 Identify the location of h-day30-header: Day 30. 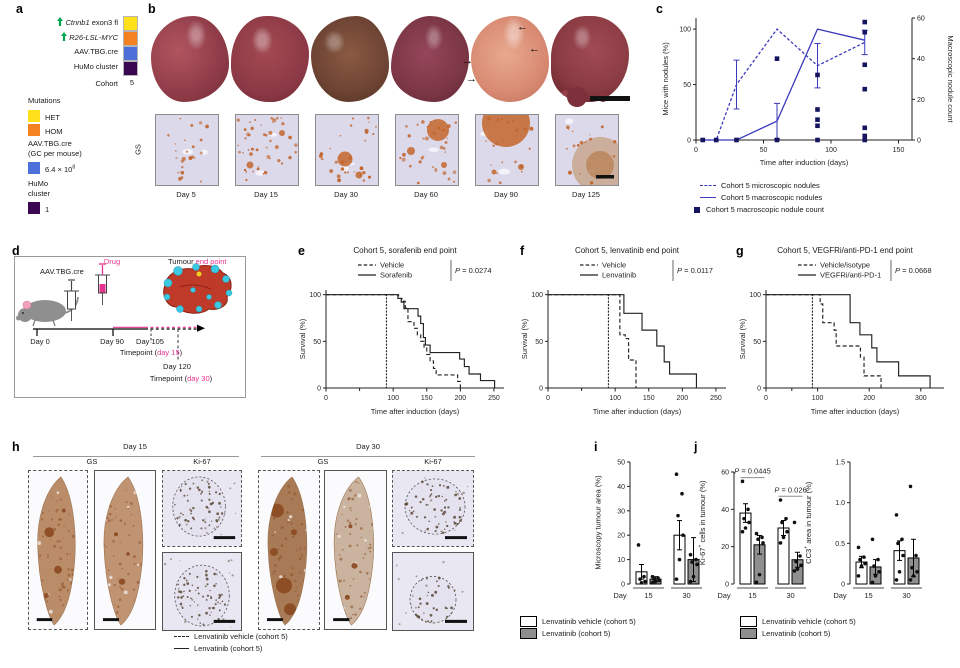
(368, 446).